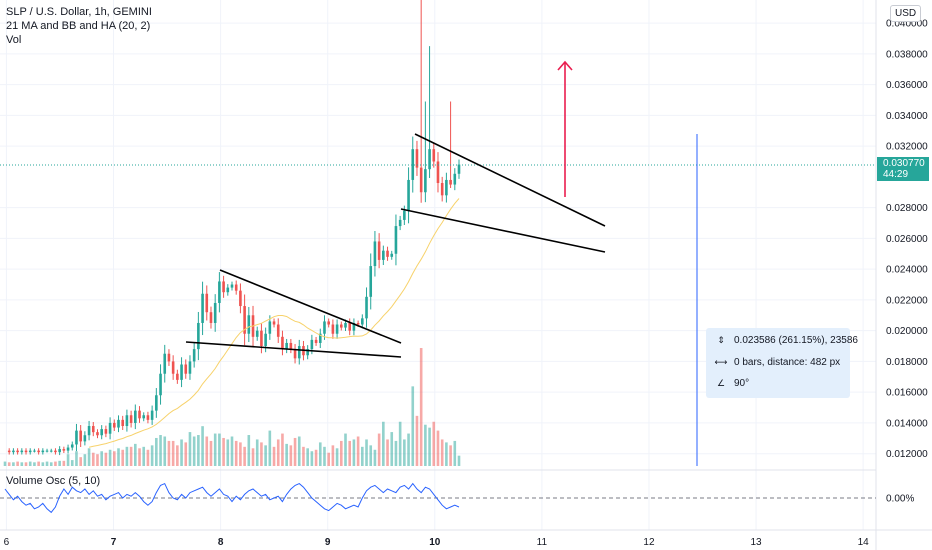 Image resolution: width=932 pixels, height=550 pixels. I want to click on price-tick-label: 0.014000, so click(907, 423).